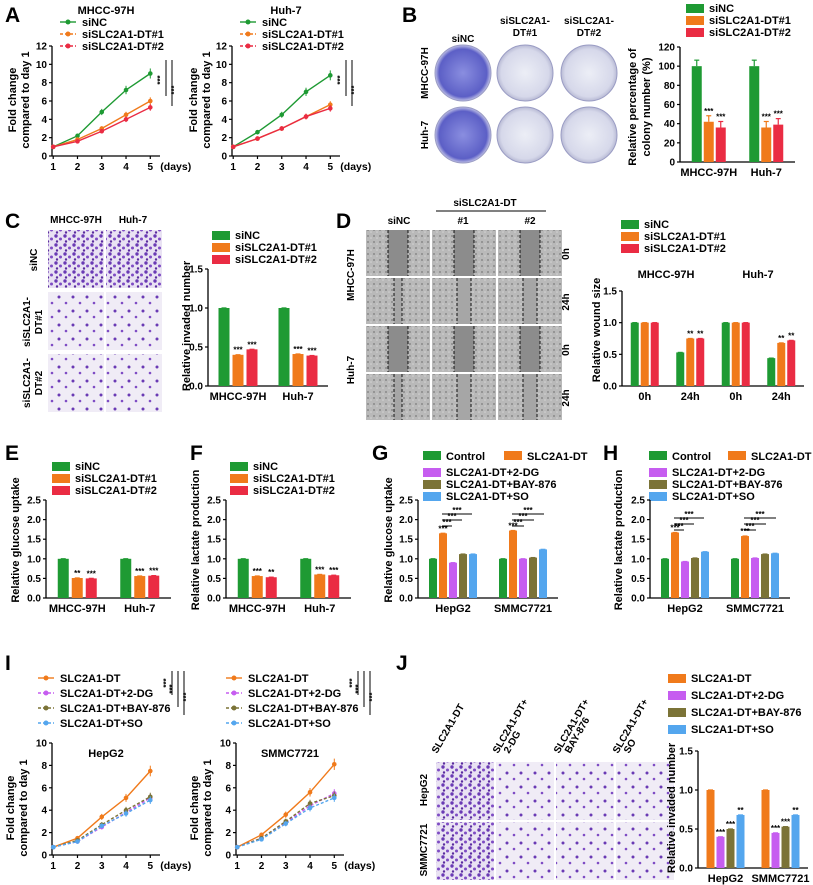  What do you see at coordinates (767, 117) in the screenshot?
I see `panel-b-significance: ***` at bounding box center [767, 117].